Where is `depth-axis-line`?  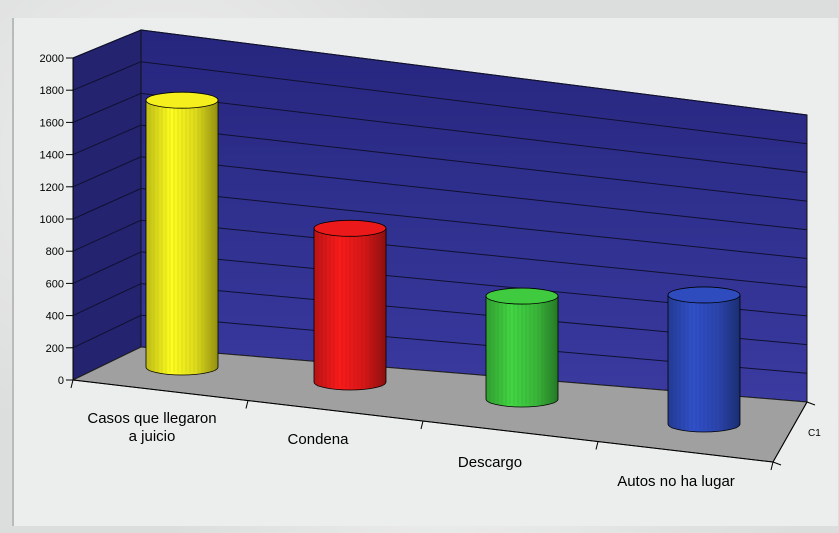
depth-axis-line is located at coordinates (790, 432).